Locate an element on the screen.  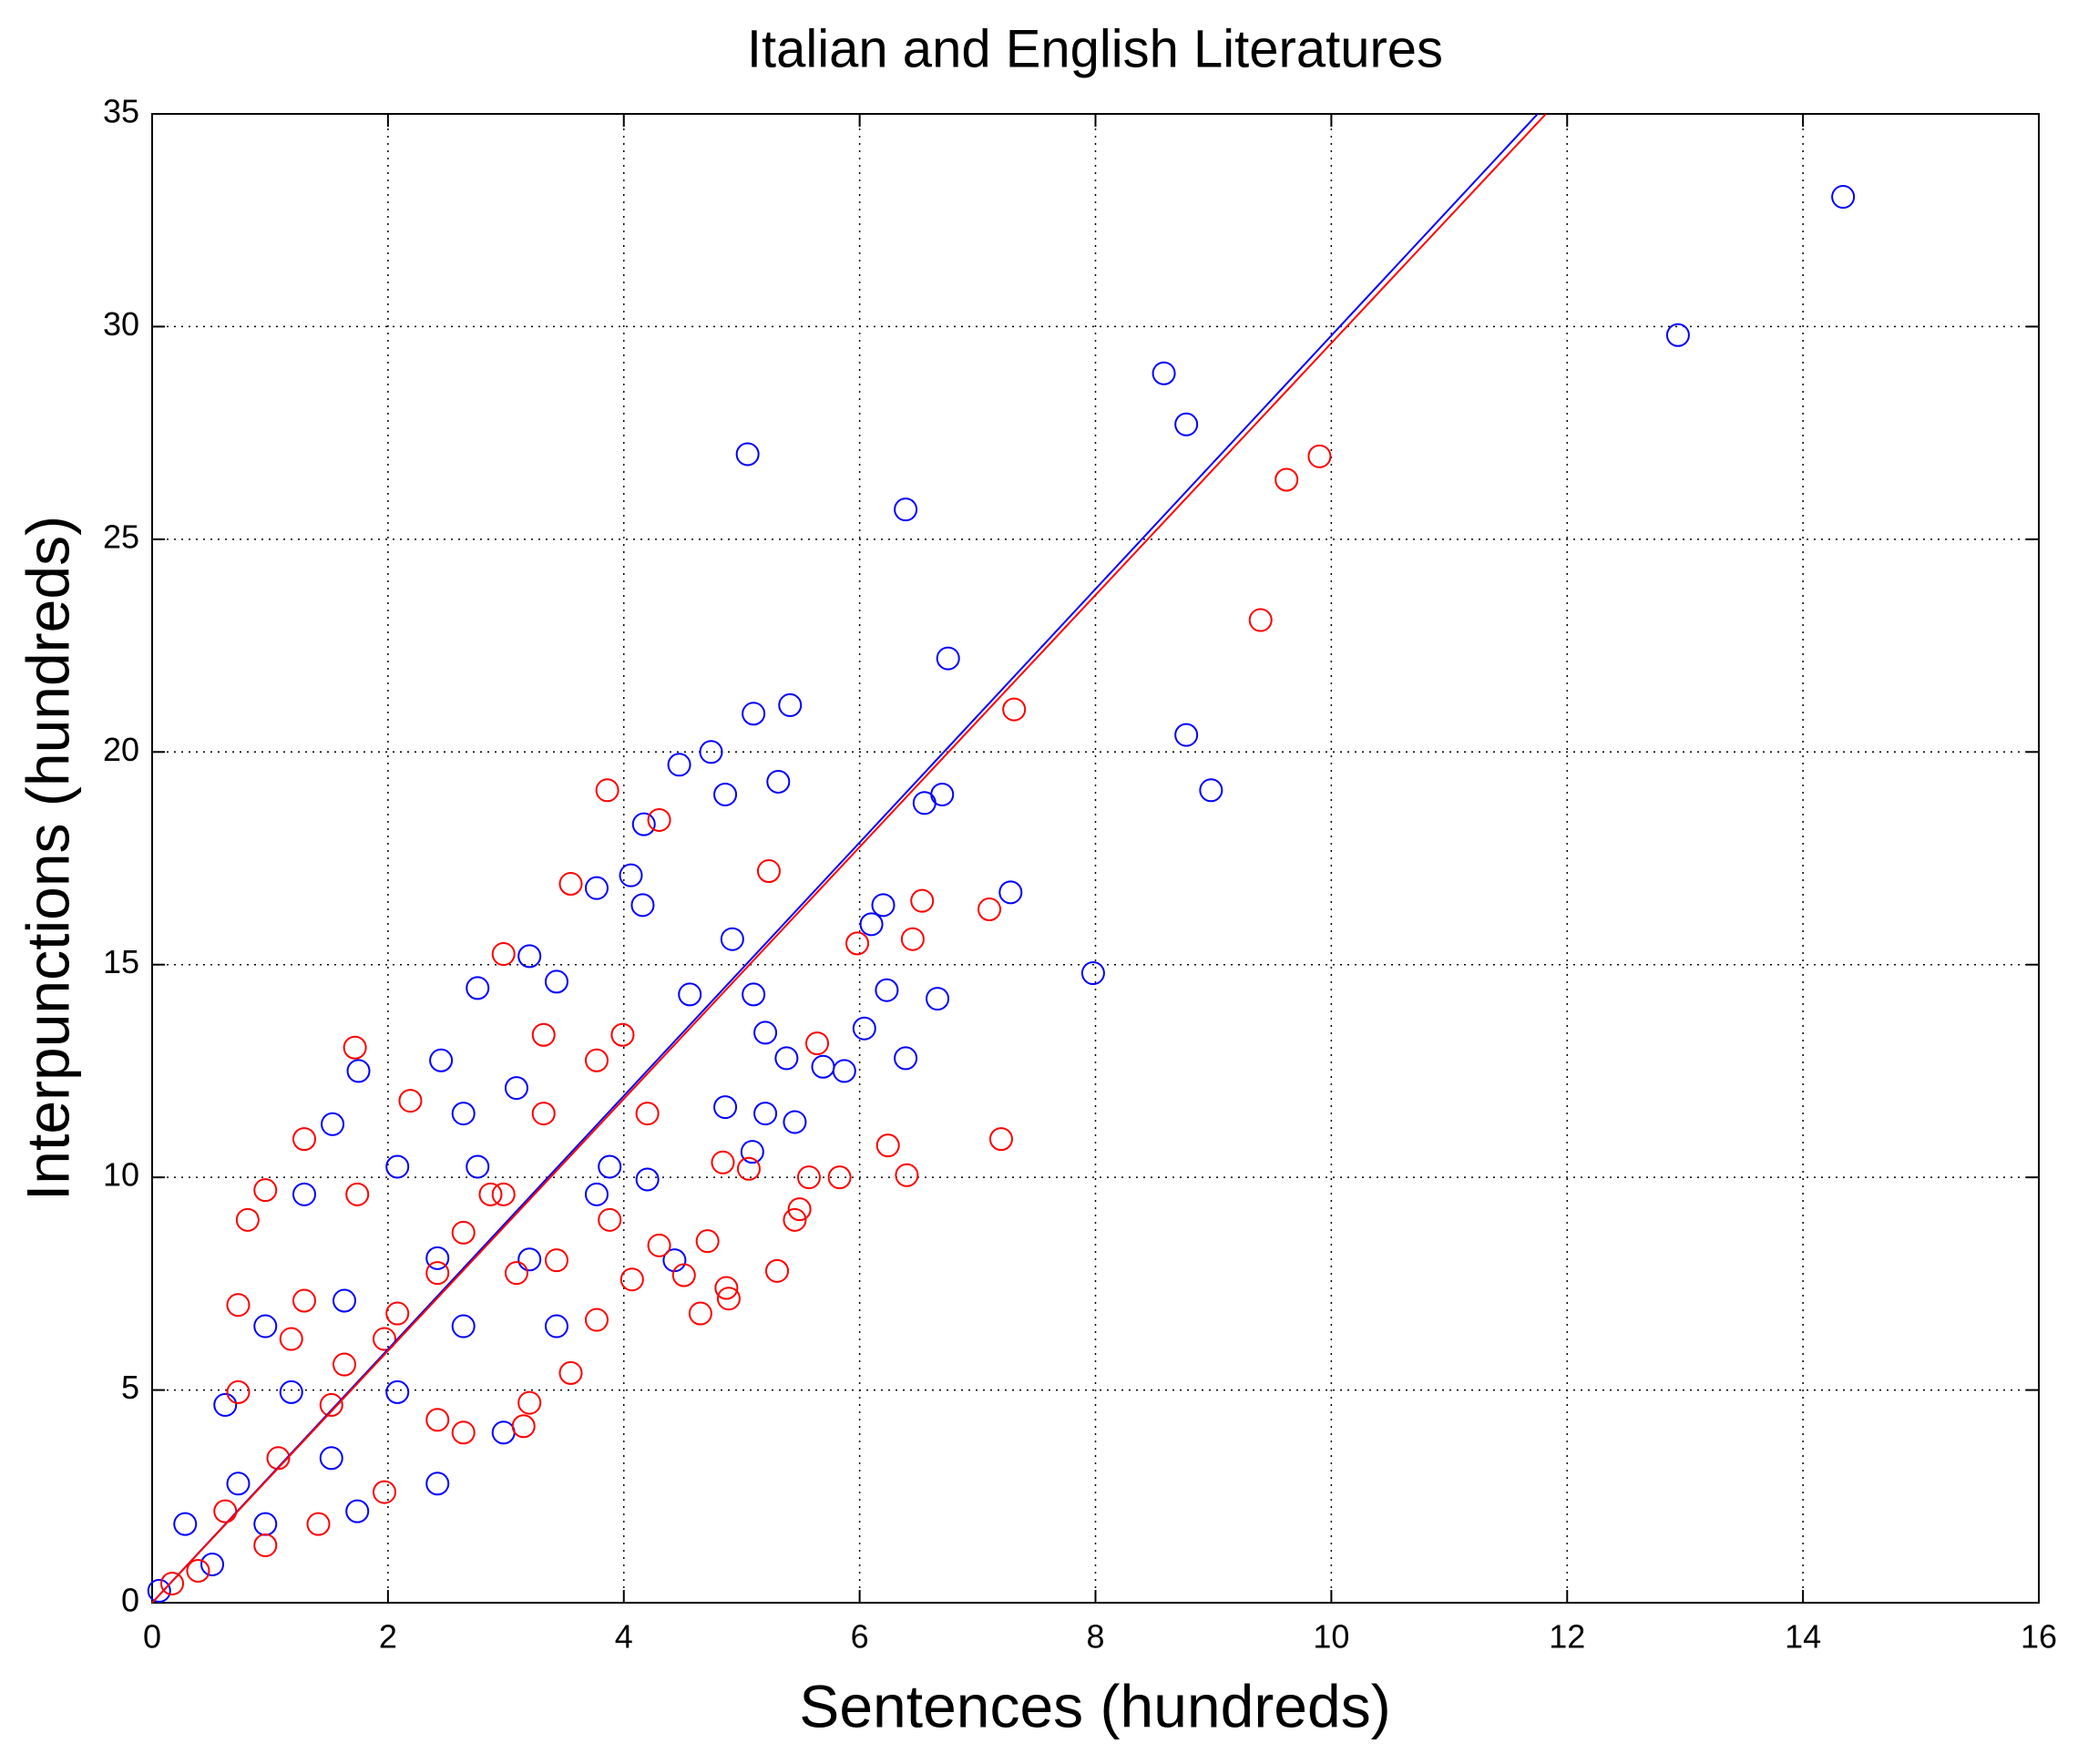
x-tick-label: 8 is located at coordinates (1095, 1637).